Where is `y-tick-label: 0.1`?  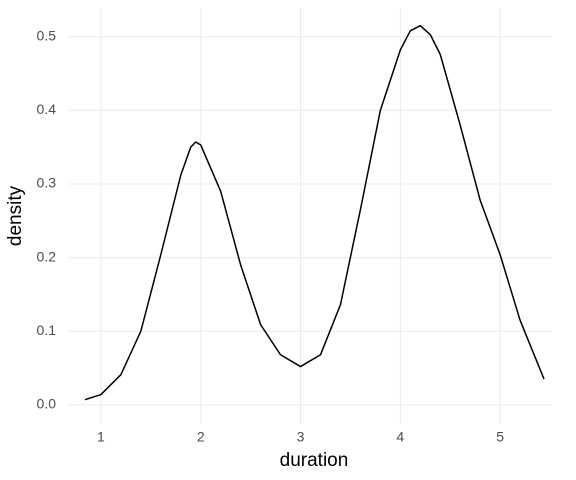 y-tick-label: 0.1 is located at coordinates (47, 330).